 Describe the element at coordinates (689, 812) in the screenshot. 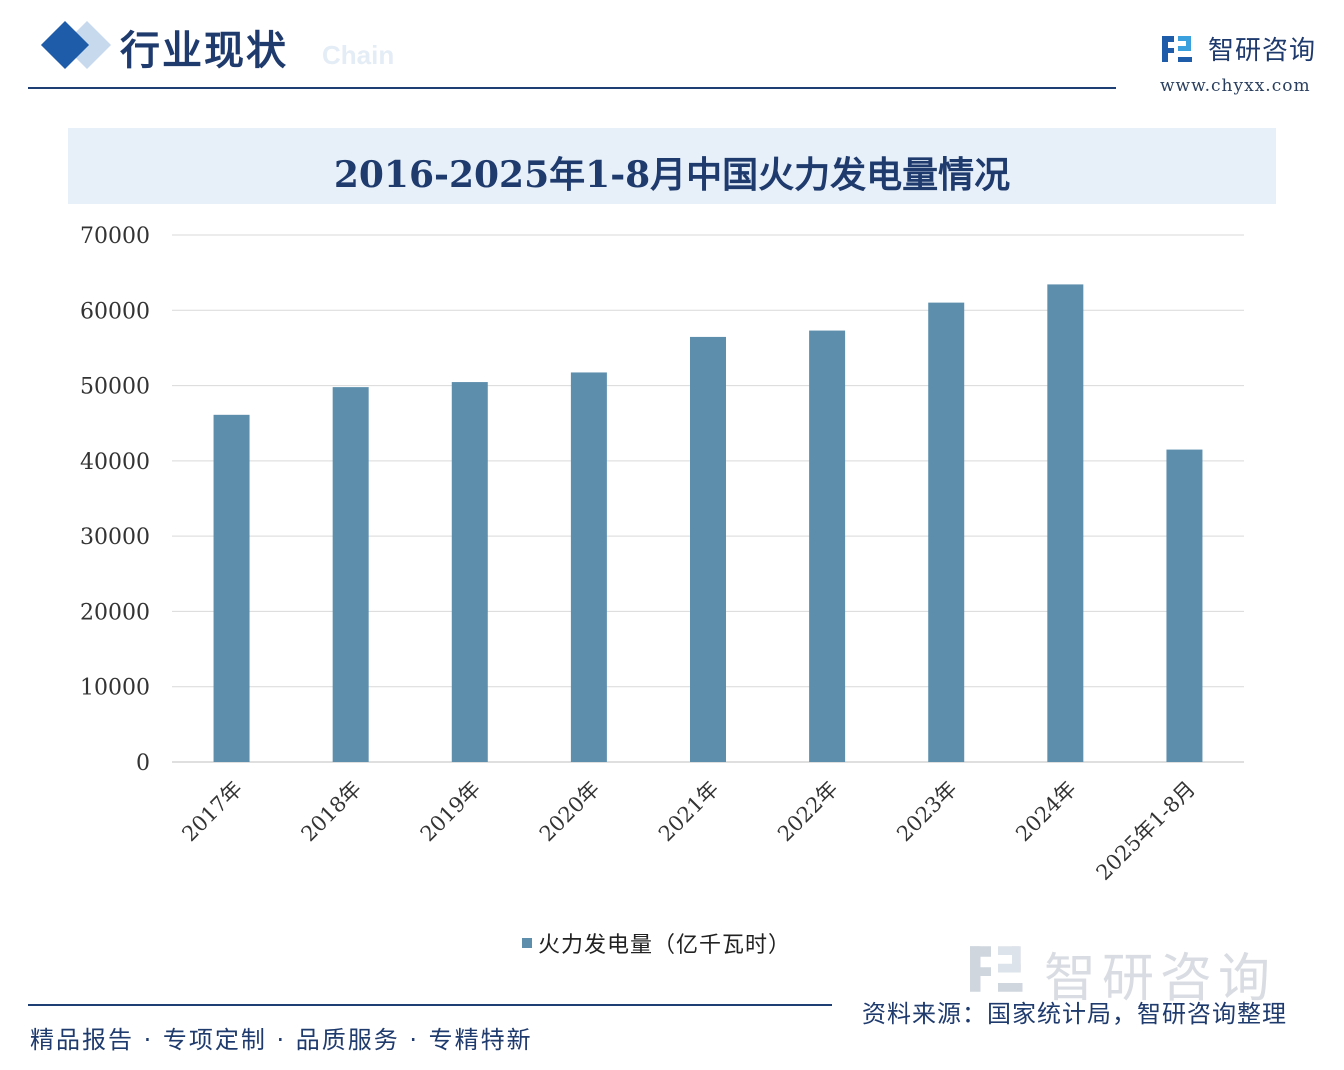

I see `x-tick-label: 2021年` at that location.